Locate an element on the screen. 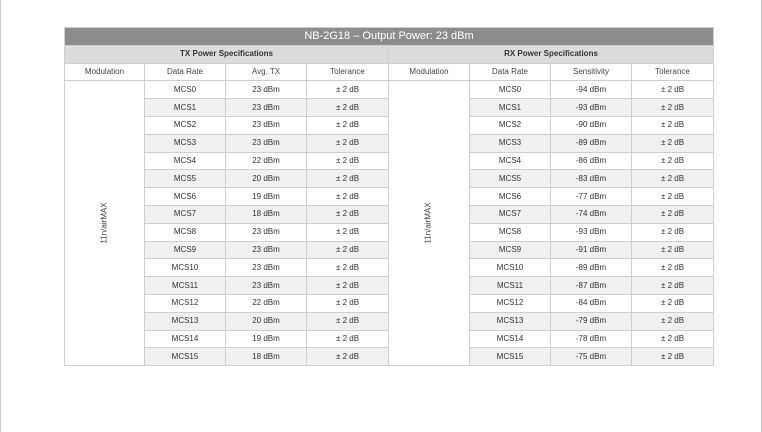 The image size is (762, 432). rx-data-rate-cell: MCS3 is located at coordinates (510, 143).